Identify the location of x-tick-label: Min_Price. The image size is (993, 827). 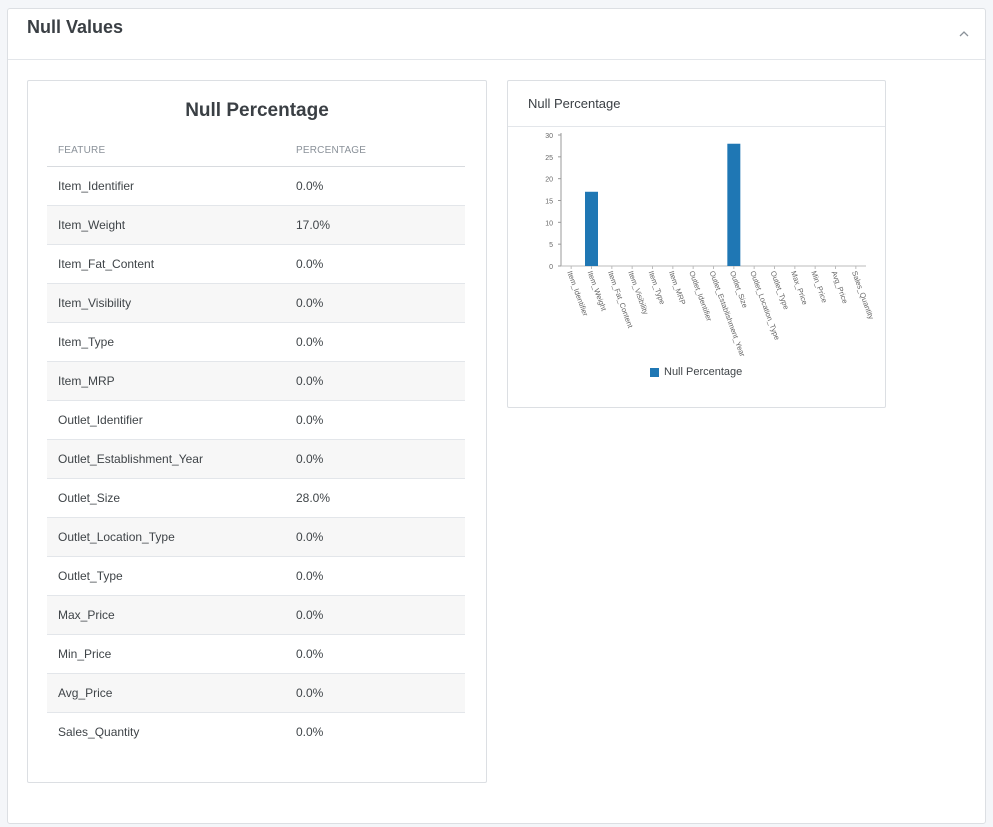
(819, 287).